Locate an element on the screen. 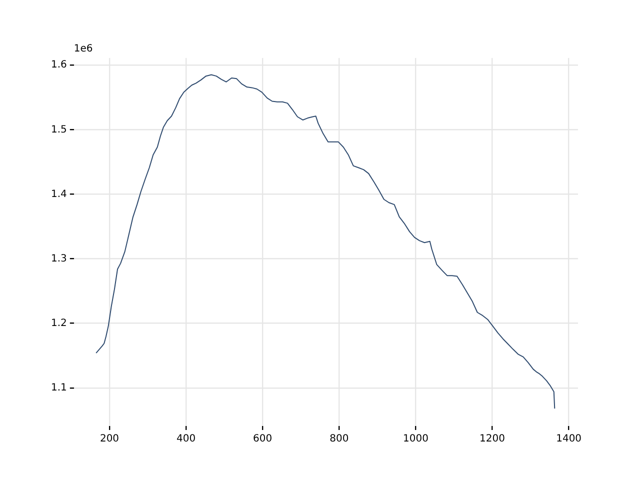 This screenshot has height=480, width=640. y-tick-label: 1.5 is located at coordinates (58, 130).